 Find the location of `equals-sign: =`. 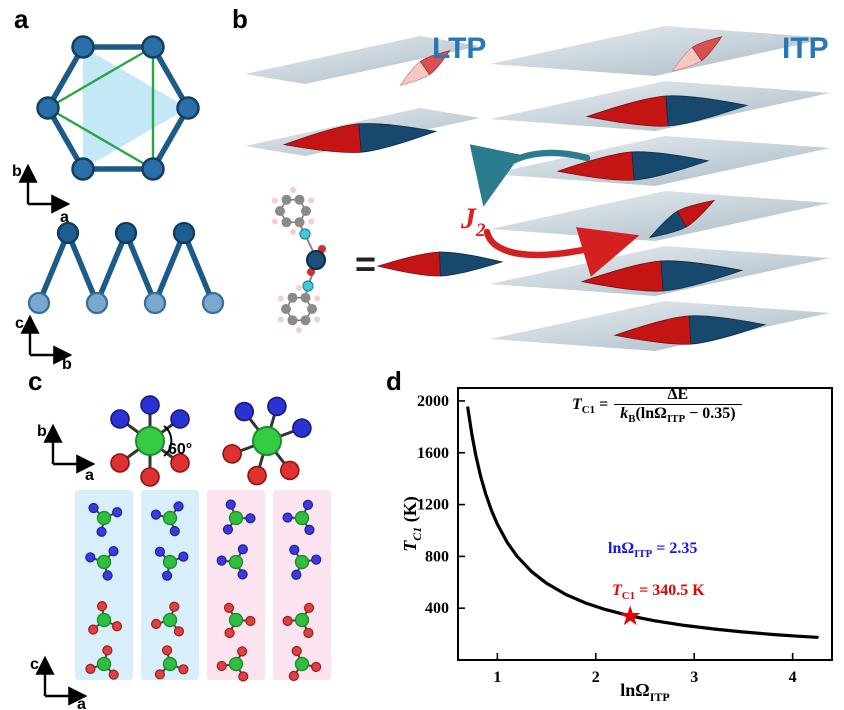

equals-sign: = is located at coordinates (365, 263).